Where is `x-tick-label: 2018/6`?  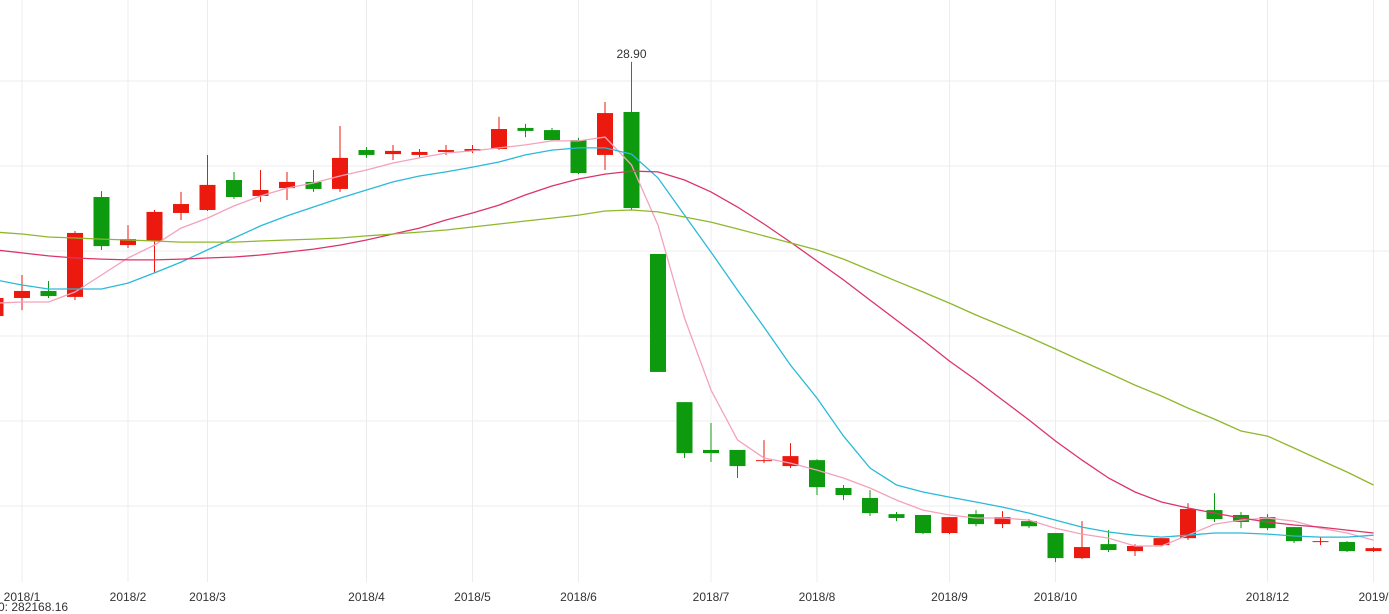
x-tick-label: 2018/6 is located at coordinates (578, 597).